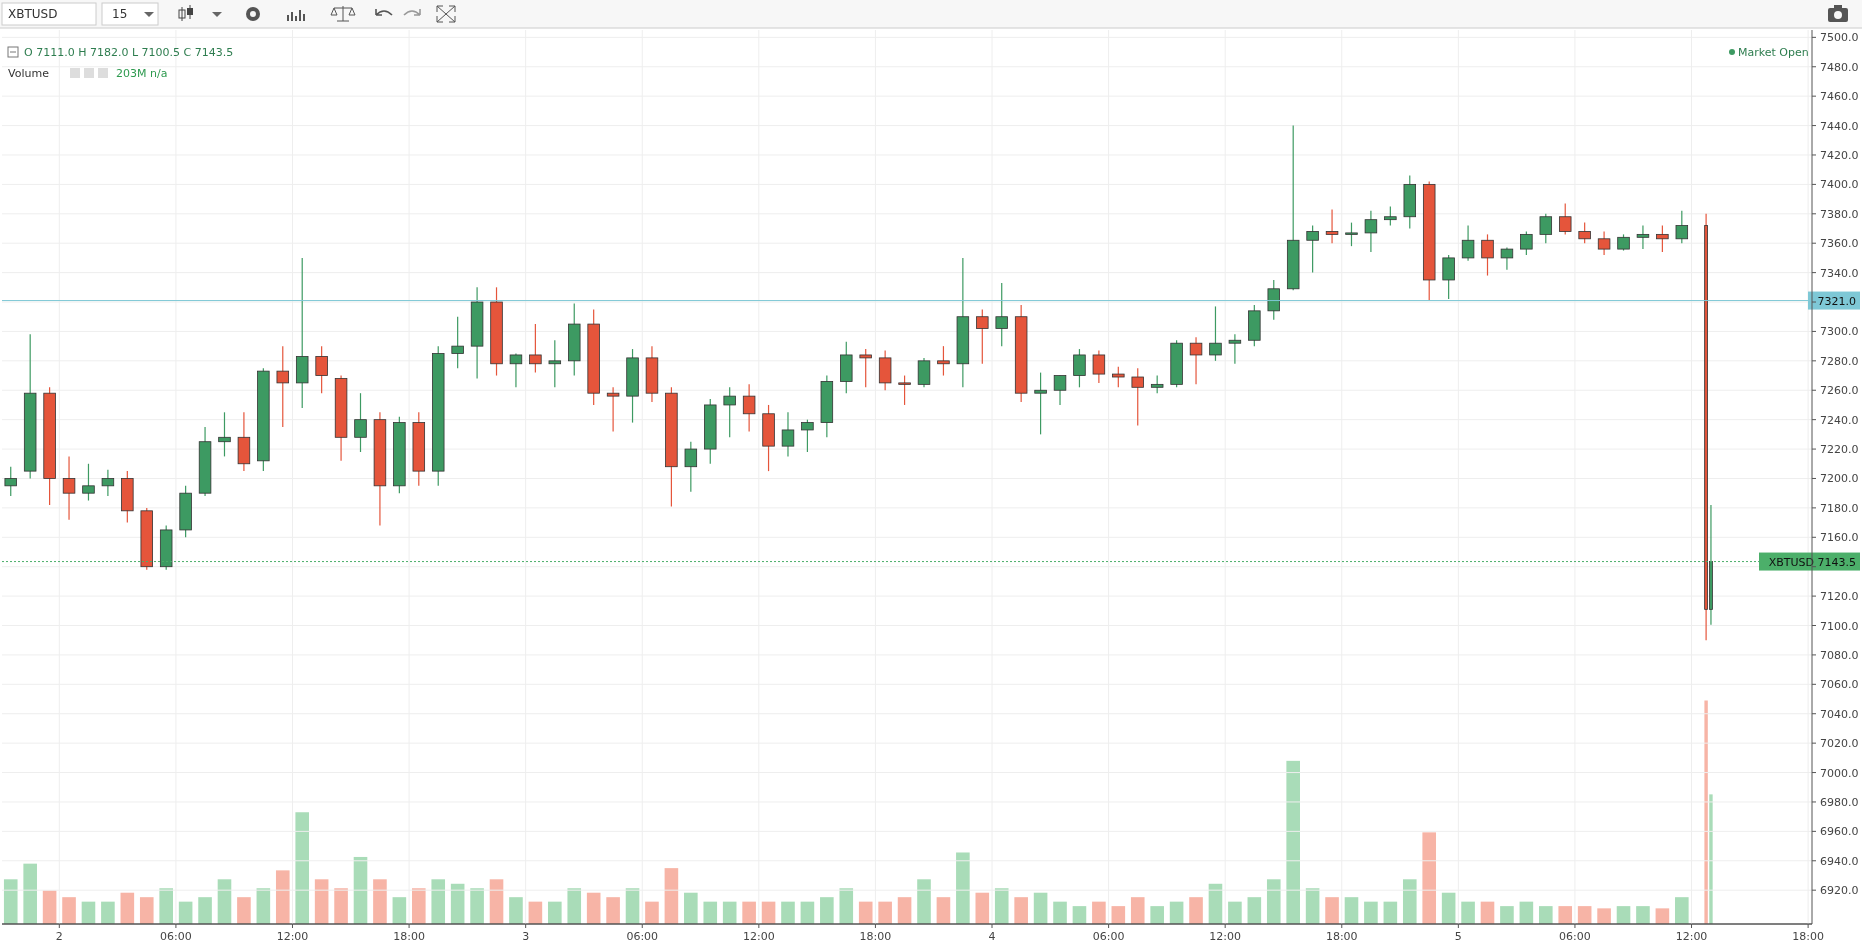  Describe the element at coordinates (59, 936) in the screenshot. I see `x-tick-label: 2` at that location.